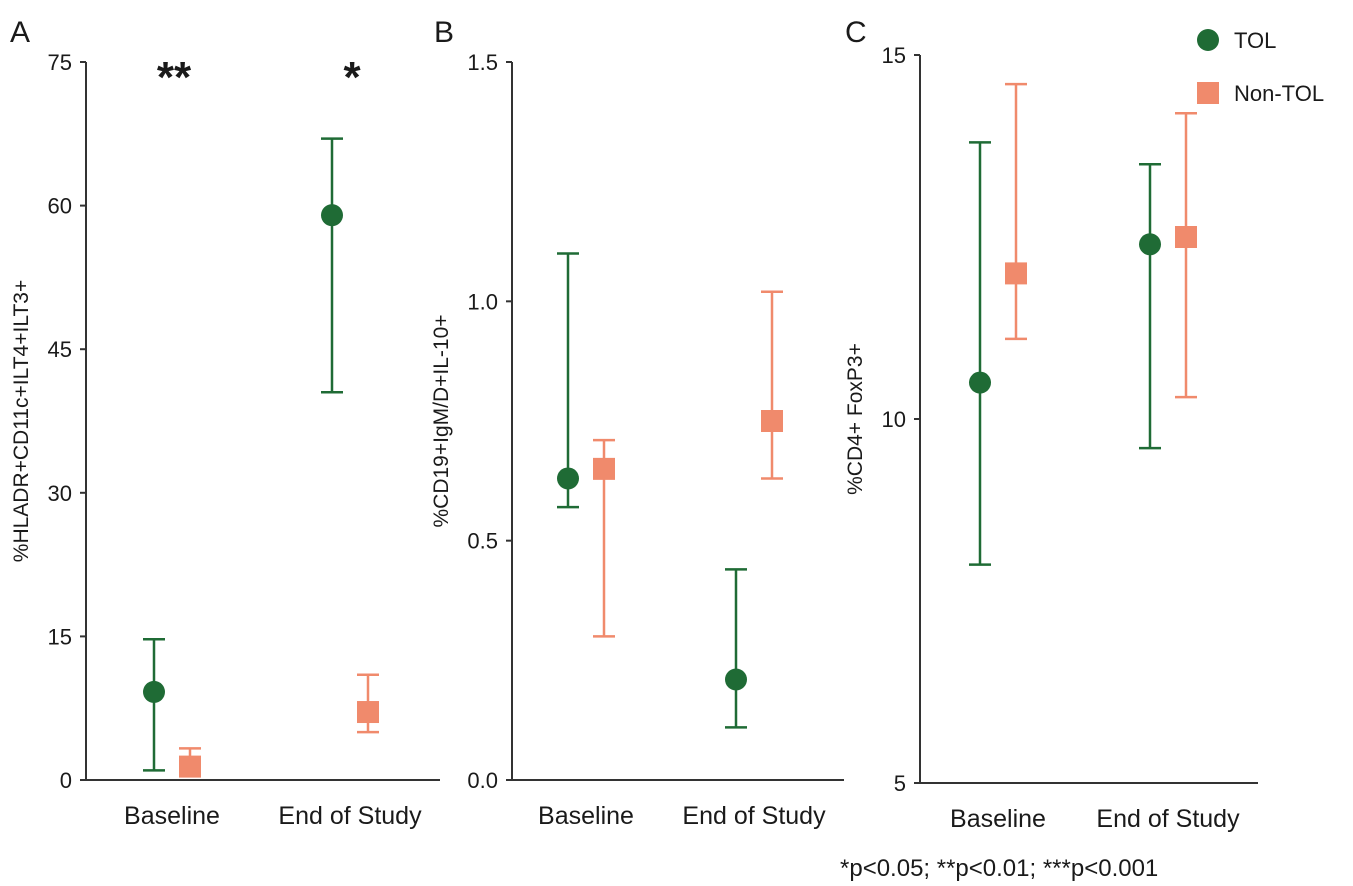 This screenshot has height=886, width=1353. I want to click on y-tick-label-a: 60, so click(60, 206).